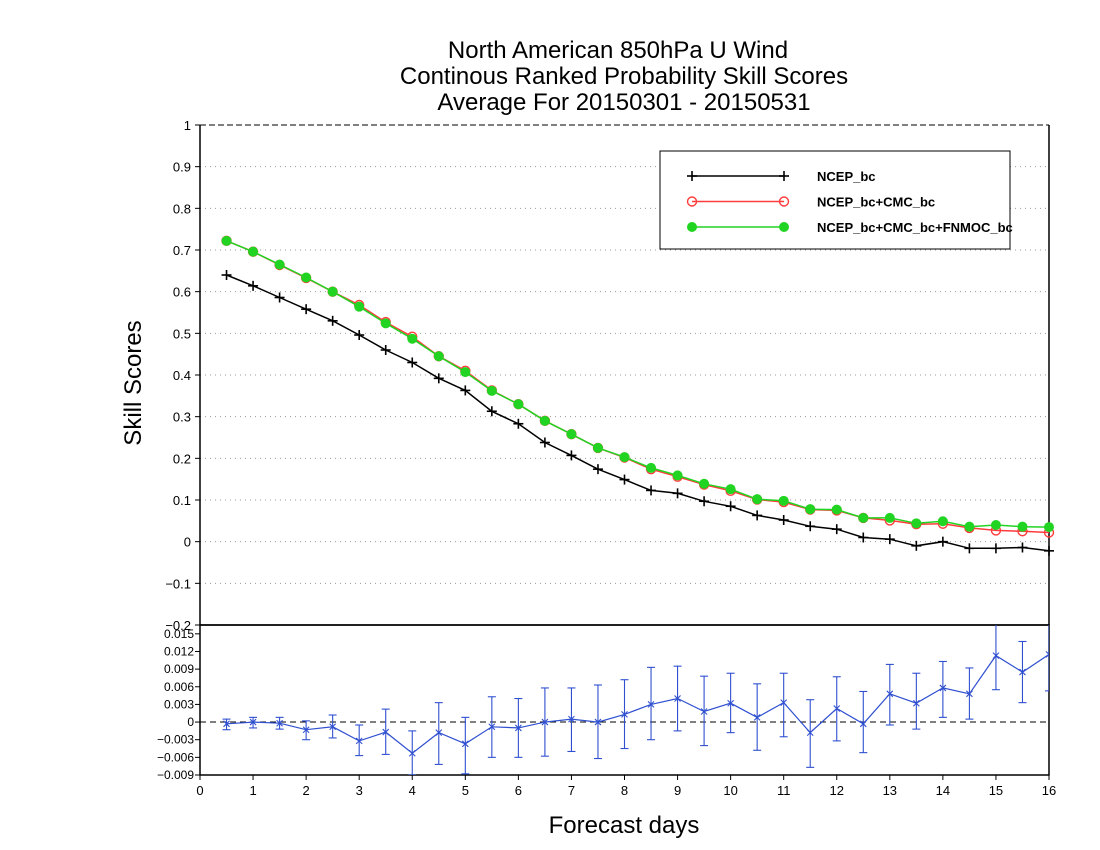 Image resolution: width=1100 pixels, height=850 pixels. I want to click on x-tick-label: 15, so click(996, 790).